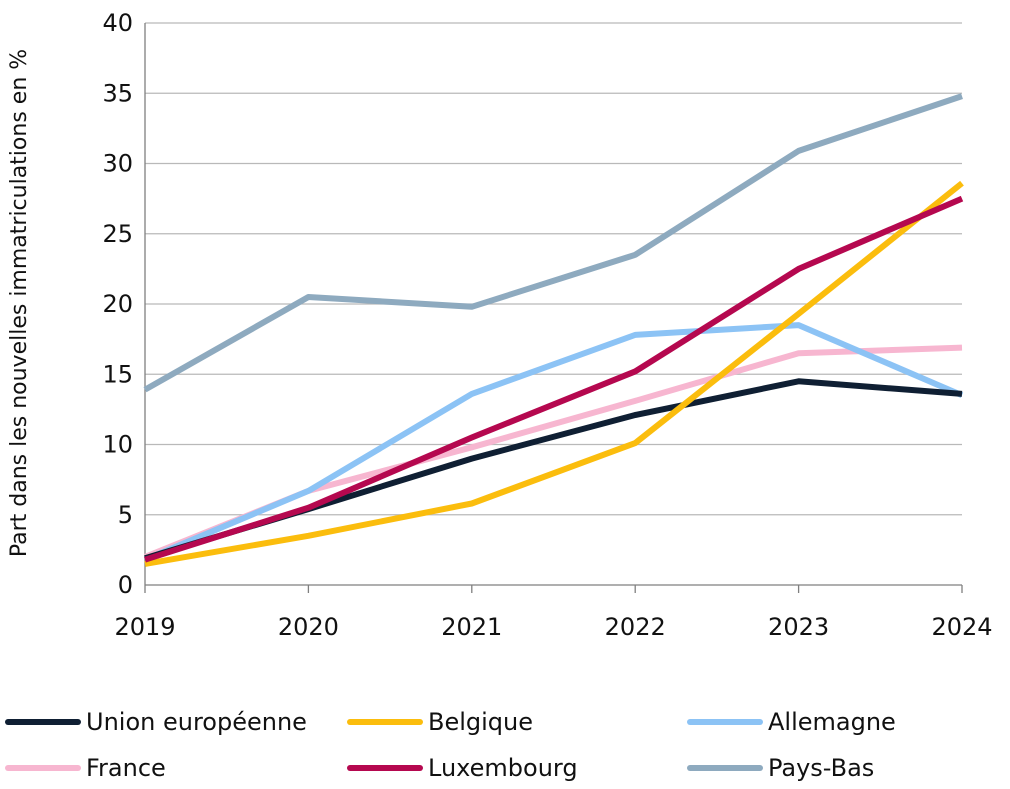  Describe the element at coordinates (196, 722) in the screenshot. I see `legend-label: Union européenne` at that location.